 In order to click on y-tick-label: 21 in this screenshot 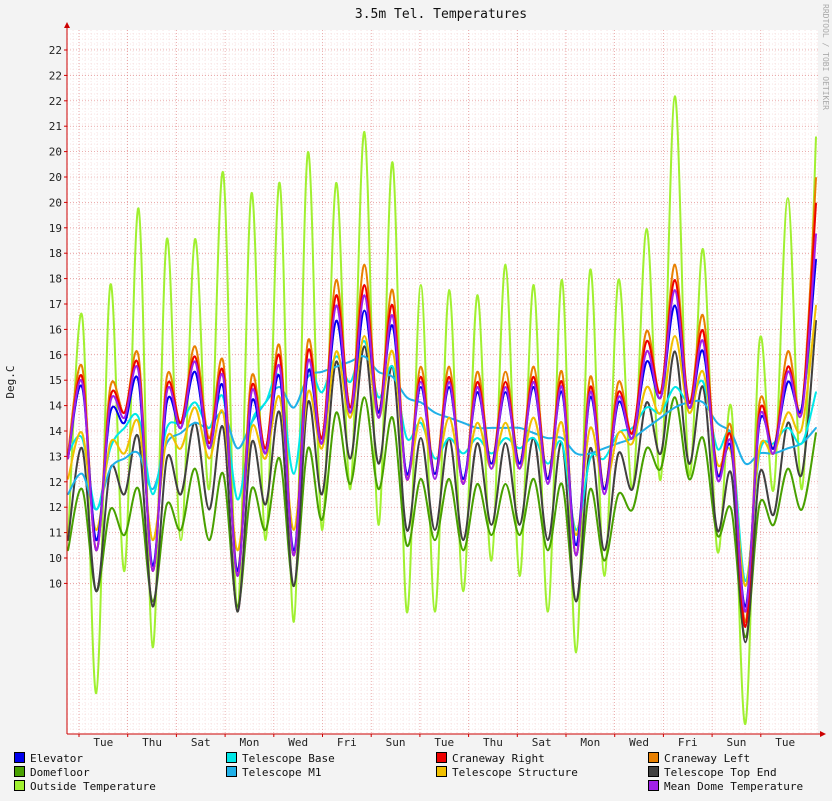, I will do `click(55, 126)`.